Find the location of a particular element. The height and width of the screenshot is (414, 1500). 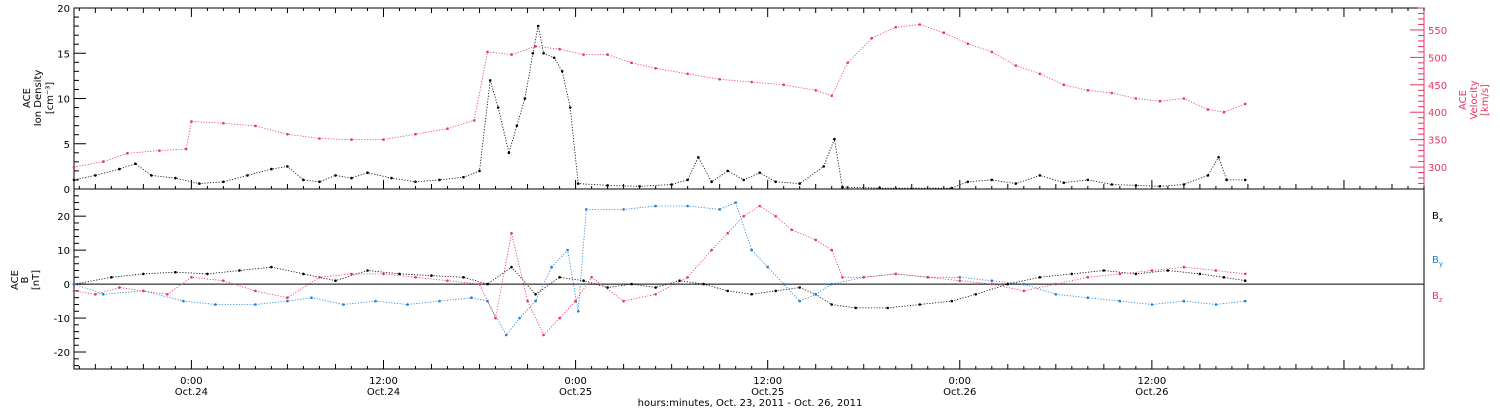

right-tick-label: 300 is located at coordinates (1437, 168).